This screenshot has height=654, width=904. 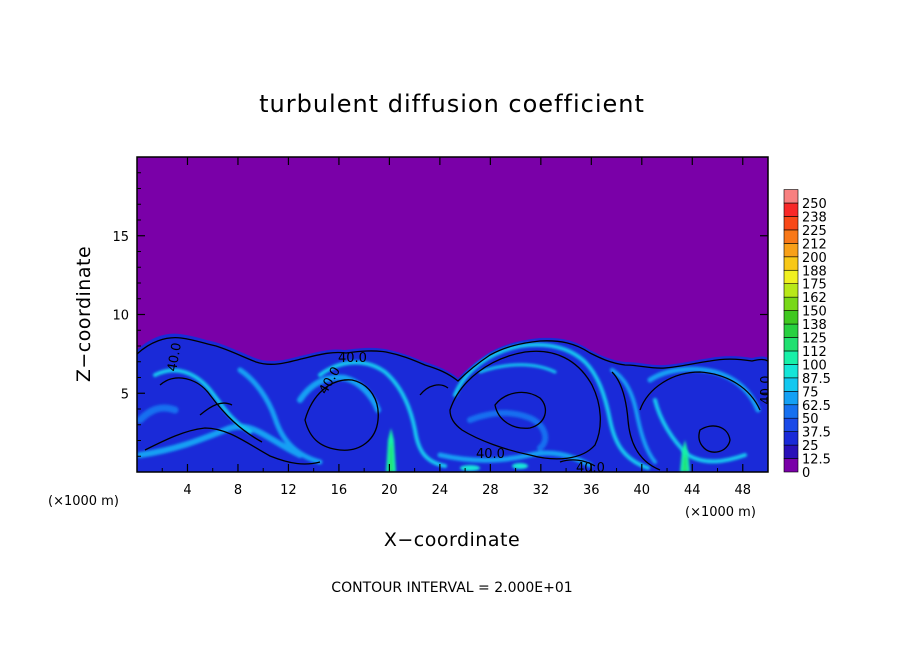 What do you see at coordinates (814, 204) in the screenshot?
I see `colorbar-label: 250` at bounding box center [814, 204].